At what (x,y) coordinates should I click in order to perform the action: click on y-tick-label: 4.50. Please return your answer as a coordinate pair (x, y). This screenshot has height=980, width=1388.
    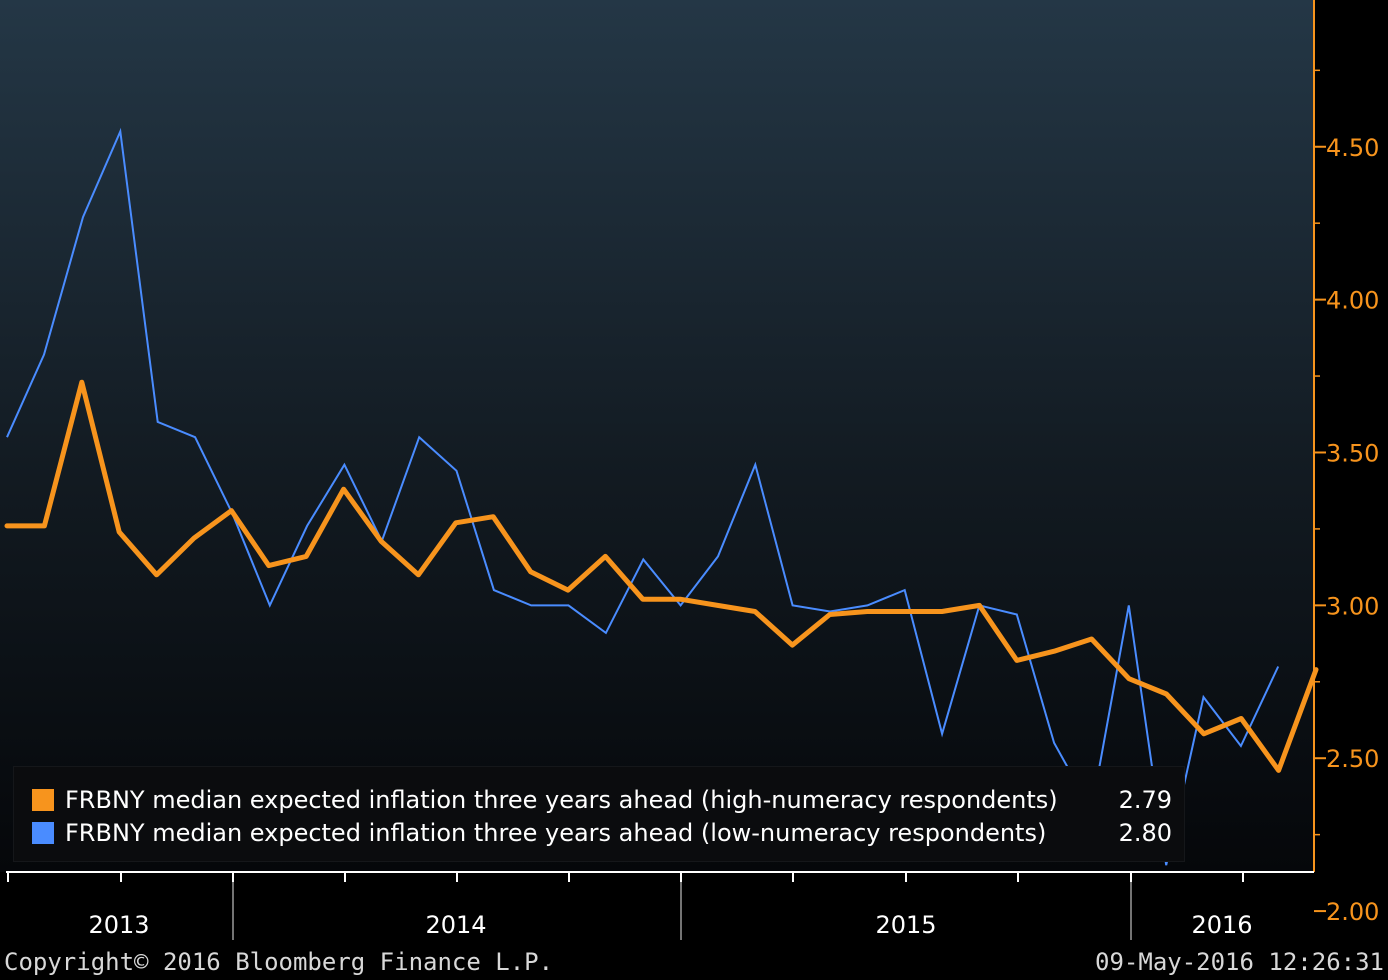
    Looking at the image, I should click on (1352, 148).